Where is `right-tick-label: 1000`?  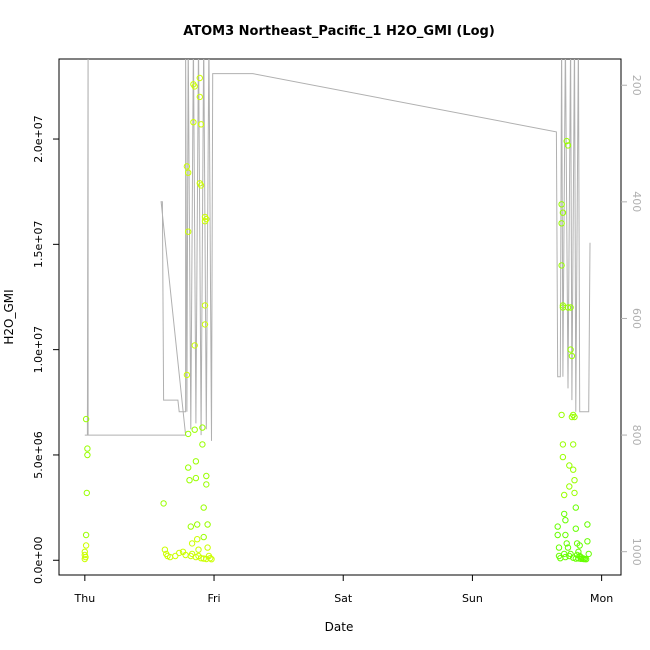 right-tick-label: 1000 is located at coordinates (636, 552).